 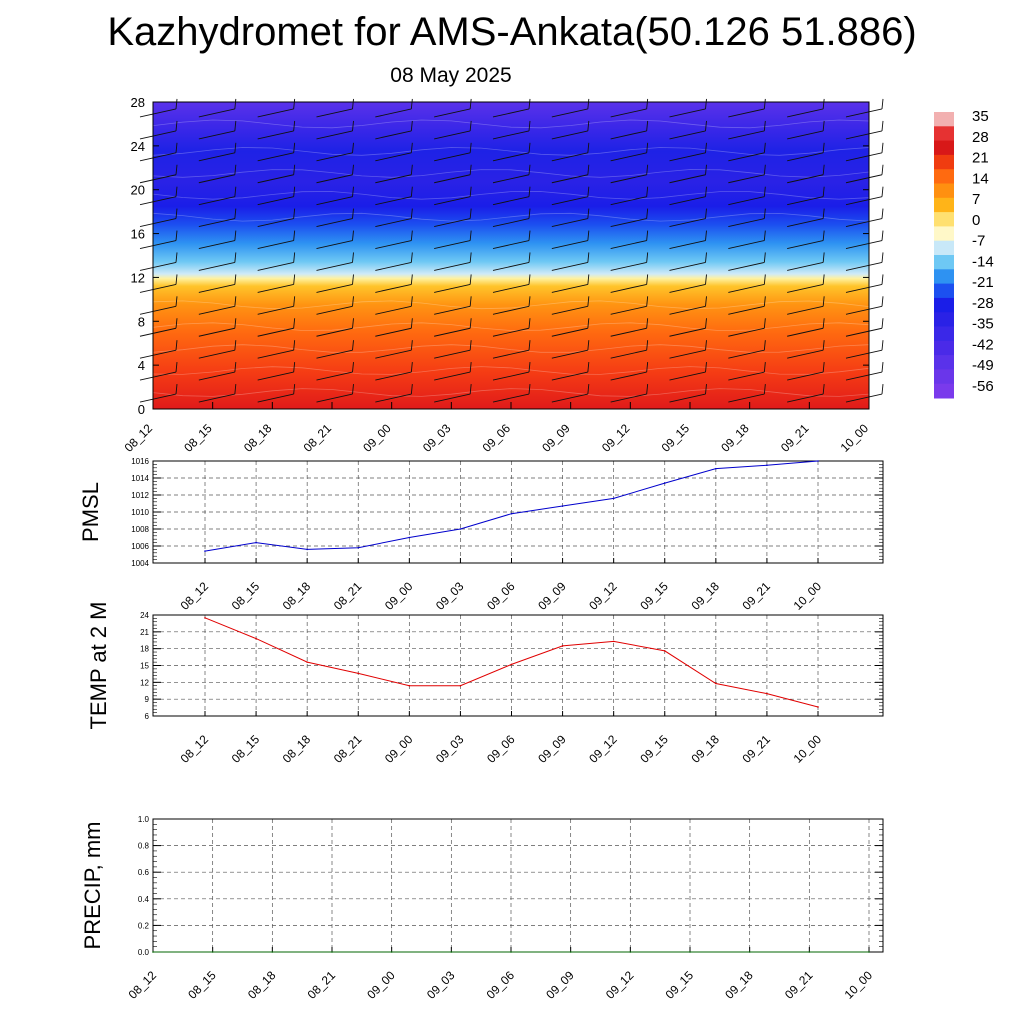 What do you see at coordinates (620, 985) in the screenshot?
I see `x-tick-label: 09_12` at bounding box center [620, 985].